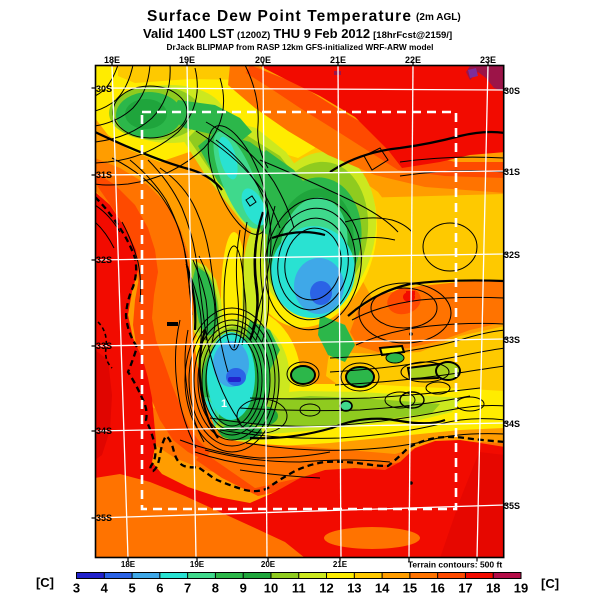 This screenshot has height=600, width=600. Describe the element at coordinates (271, 588) in the screenshot. I see `svg-text: 10` at that location.